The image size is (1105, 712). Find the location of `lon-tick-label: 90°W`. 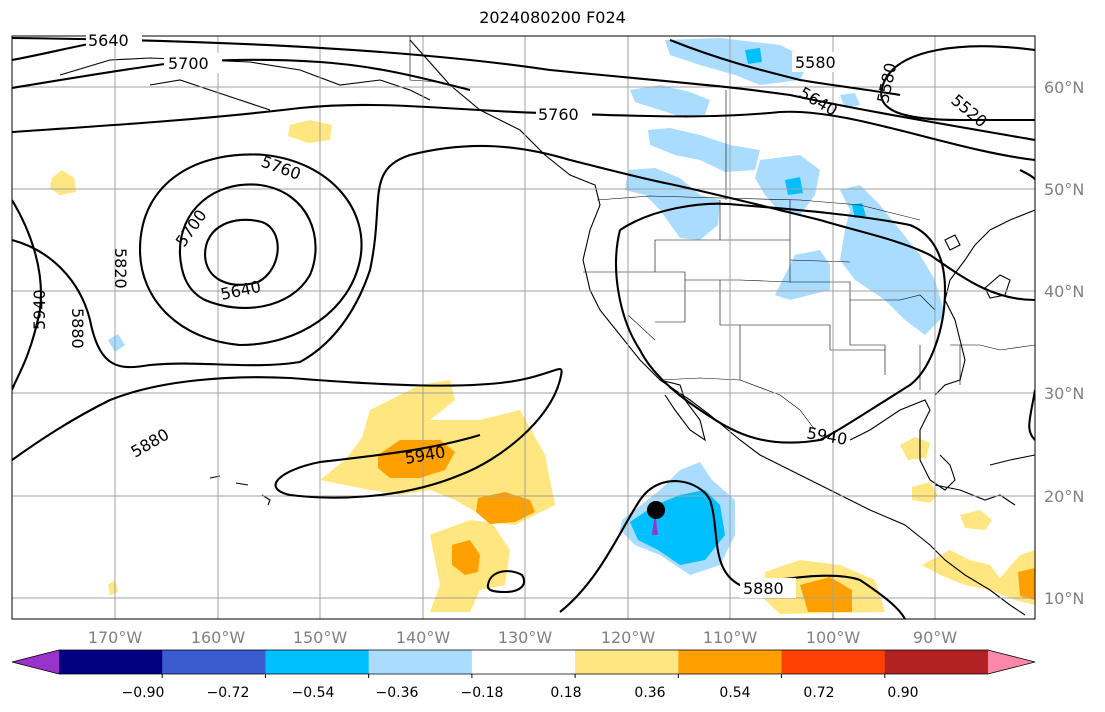

lon-tick-label: 90°W is located at coordinates (935, 637).